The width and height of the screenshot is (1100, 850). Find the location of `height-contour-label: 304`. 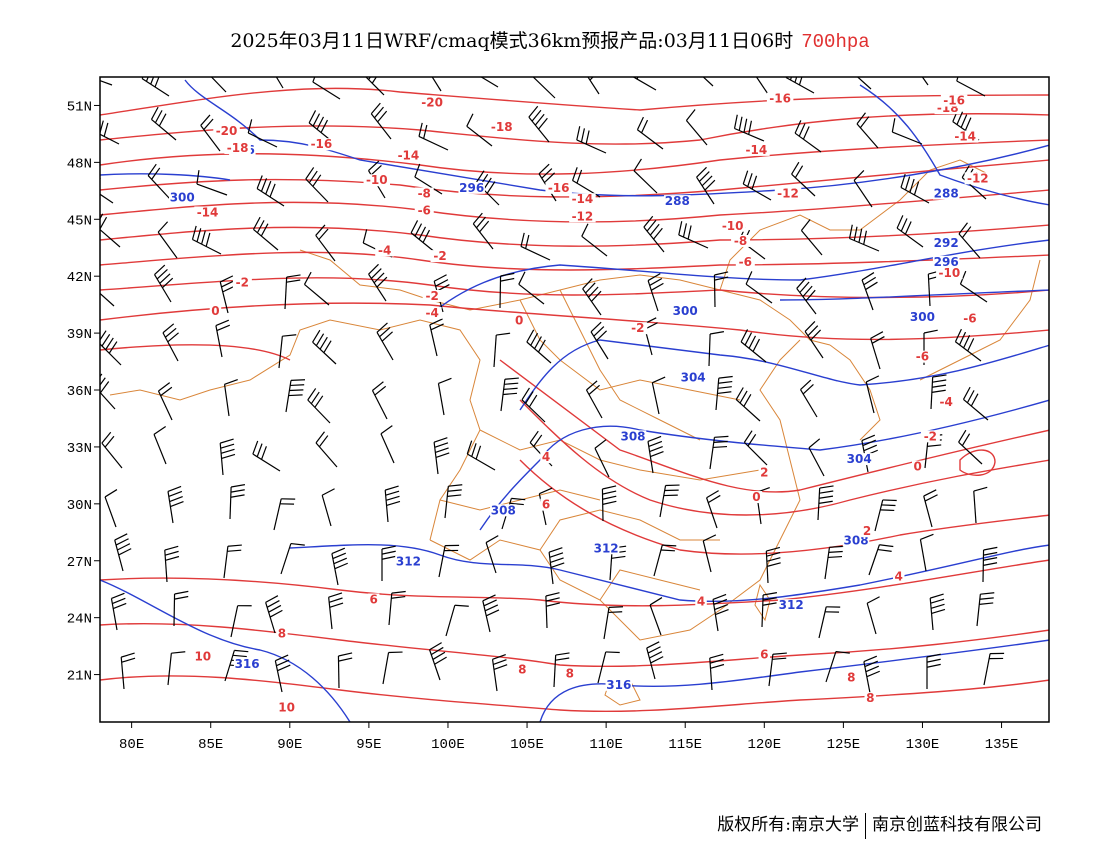

height-contour-label: 304 is located at coordinates (859, 459).